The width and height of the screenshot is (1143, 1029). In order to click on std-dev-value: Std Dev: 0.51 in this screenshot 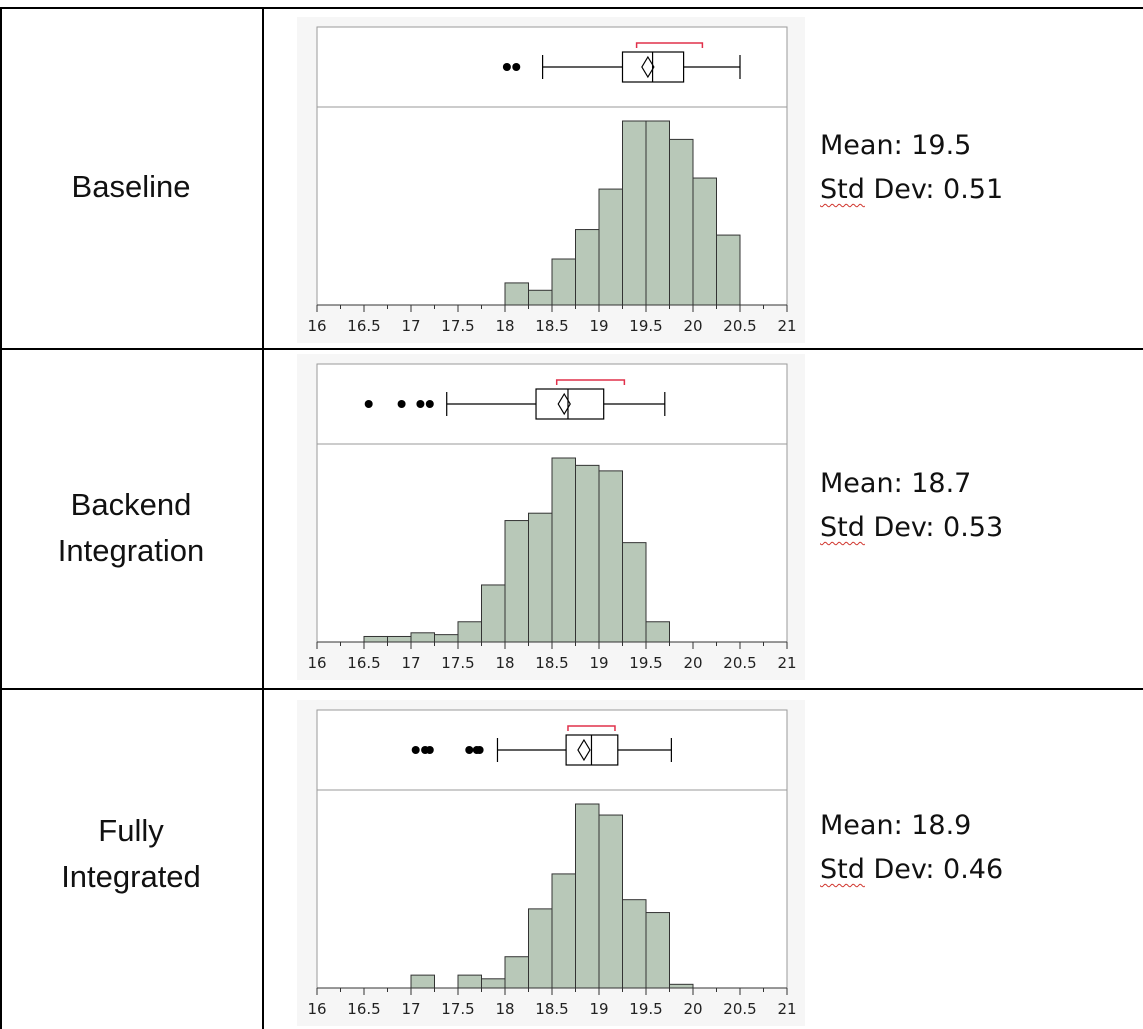, I will do `click(980, 190)`.